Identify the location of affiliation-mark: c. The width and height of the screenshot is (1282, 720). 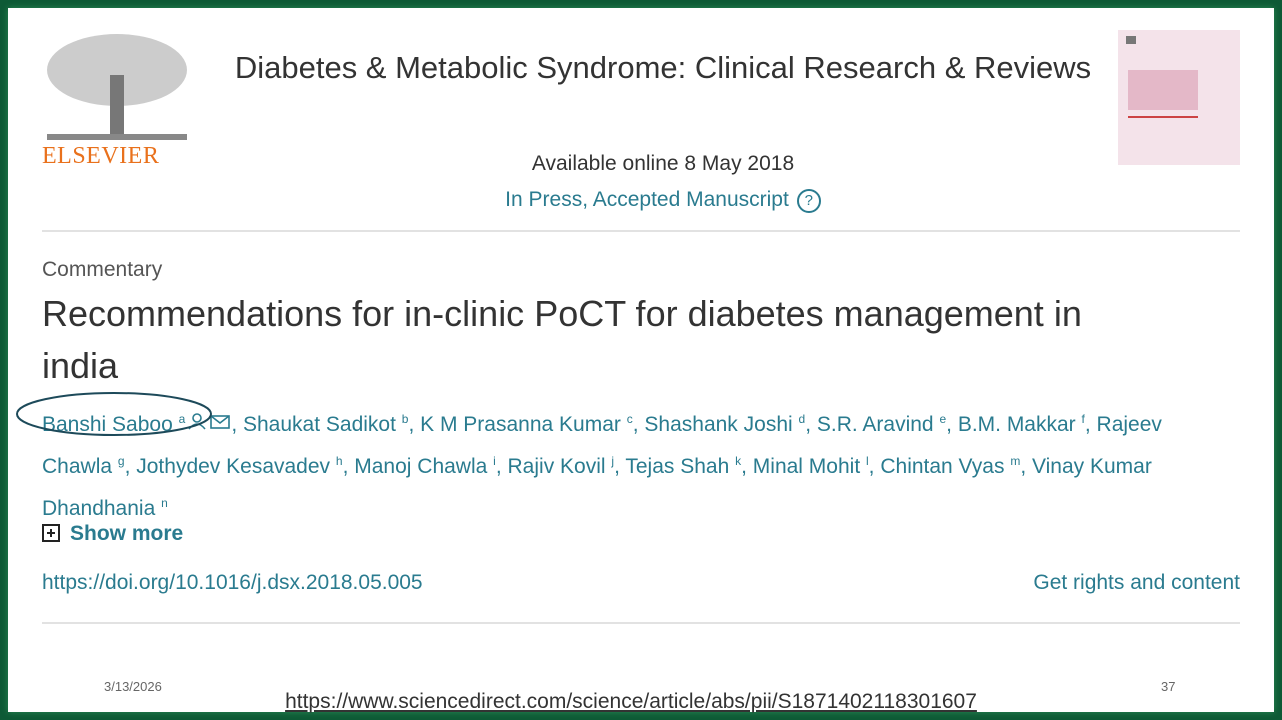
(629, 419).